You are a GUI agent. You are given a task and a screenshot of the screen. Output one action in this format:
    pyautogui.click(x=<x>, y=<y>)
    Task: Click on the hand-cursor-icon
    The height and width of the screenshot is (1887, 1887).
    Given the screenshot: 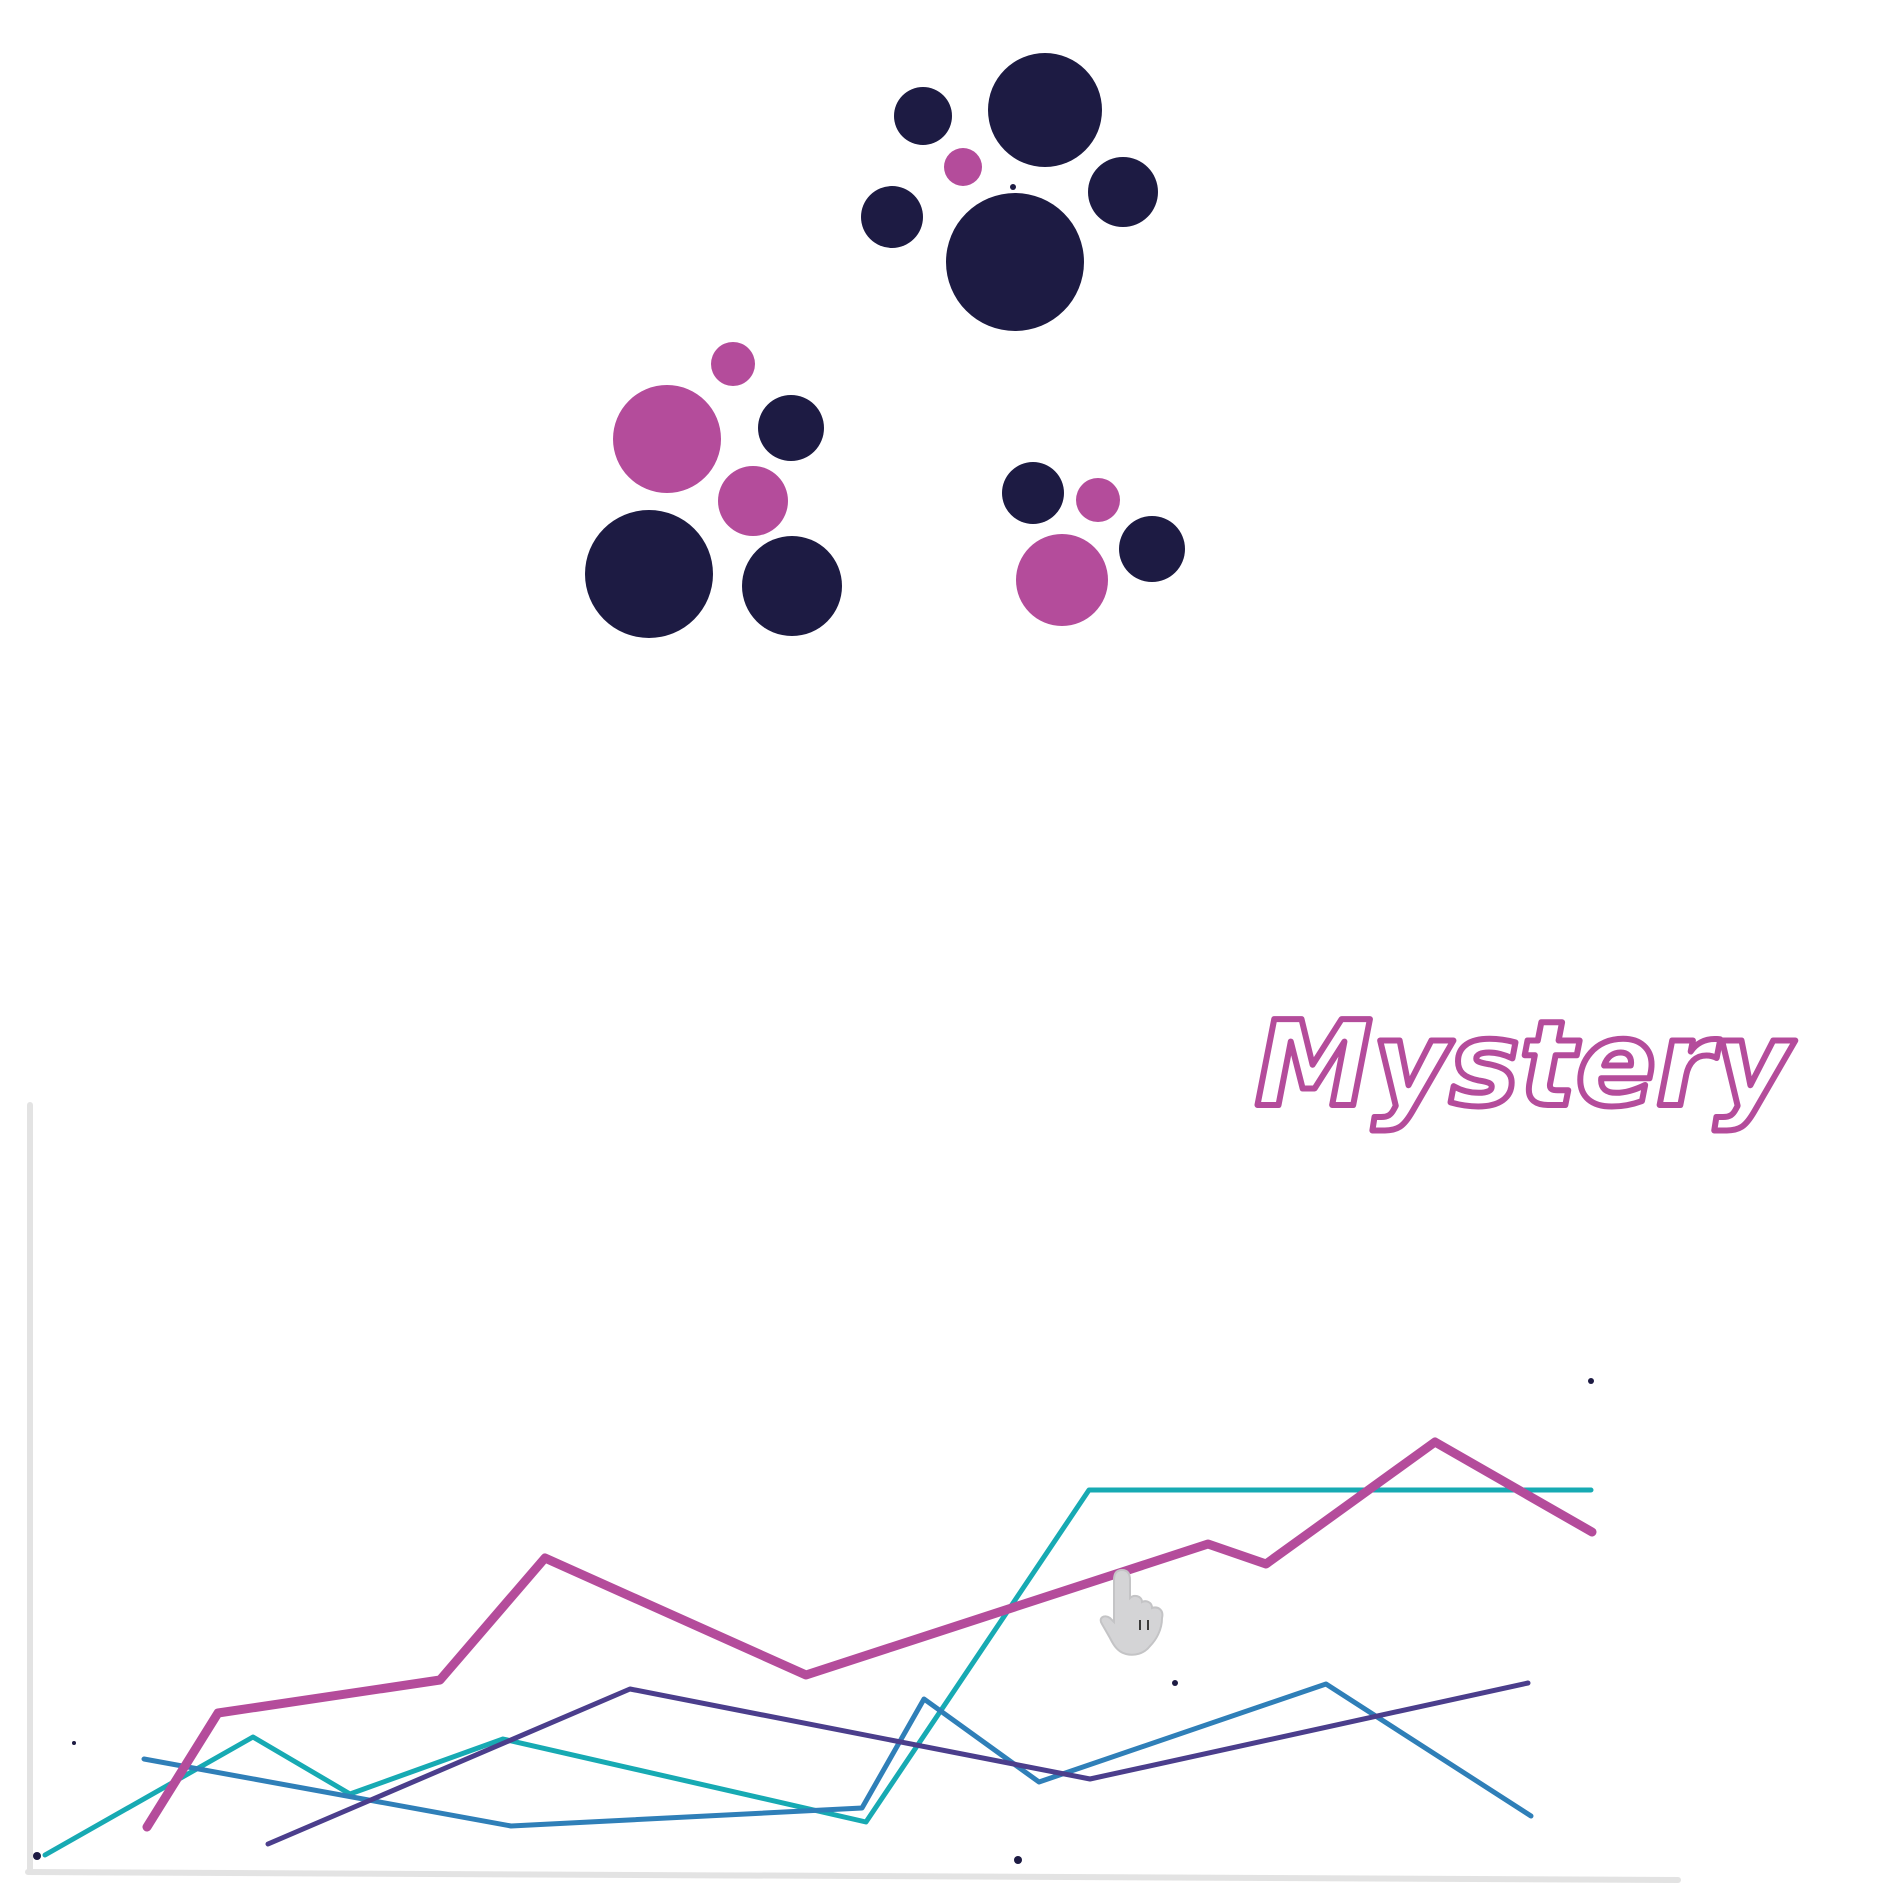 What is the action you would take?
    pyautogui.click(x=1131, y=1612)
    